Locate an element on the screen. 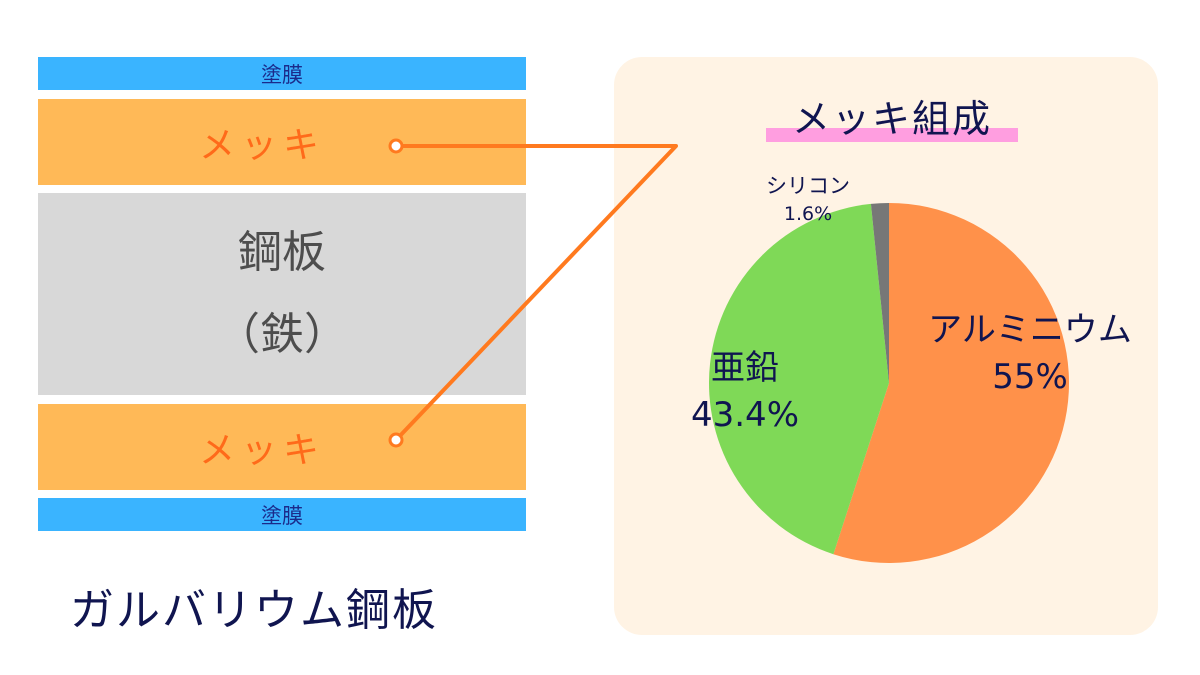 The width and height of the screenshot is (1200, 675). zinc-value: 43.4% is located at coordinates (744, 415).